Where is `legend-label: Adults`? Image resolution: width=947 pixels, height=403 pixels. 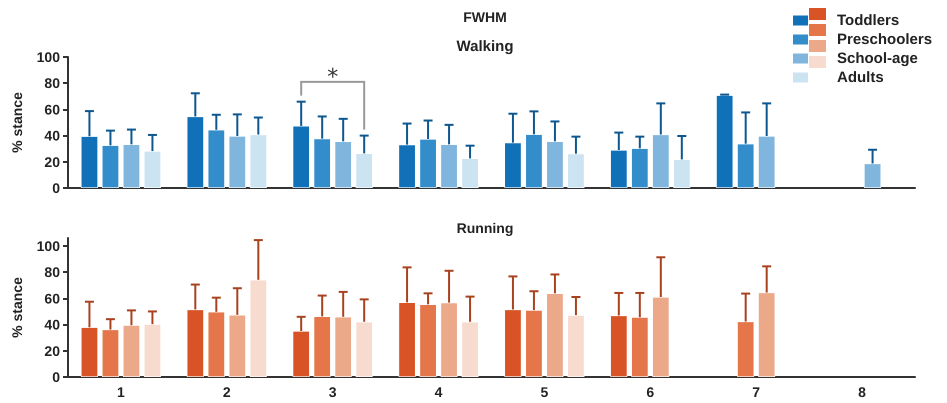
legend-label: Adults is located at coordinates (860, 77).